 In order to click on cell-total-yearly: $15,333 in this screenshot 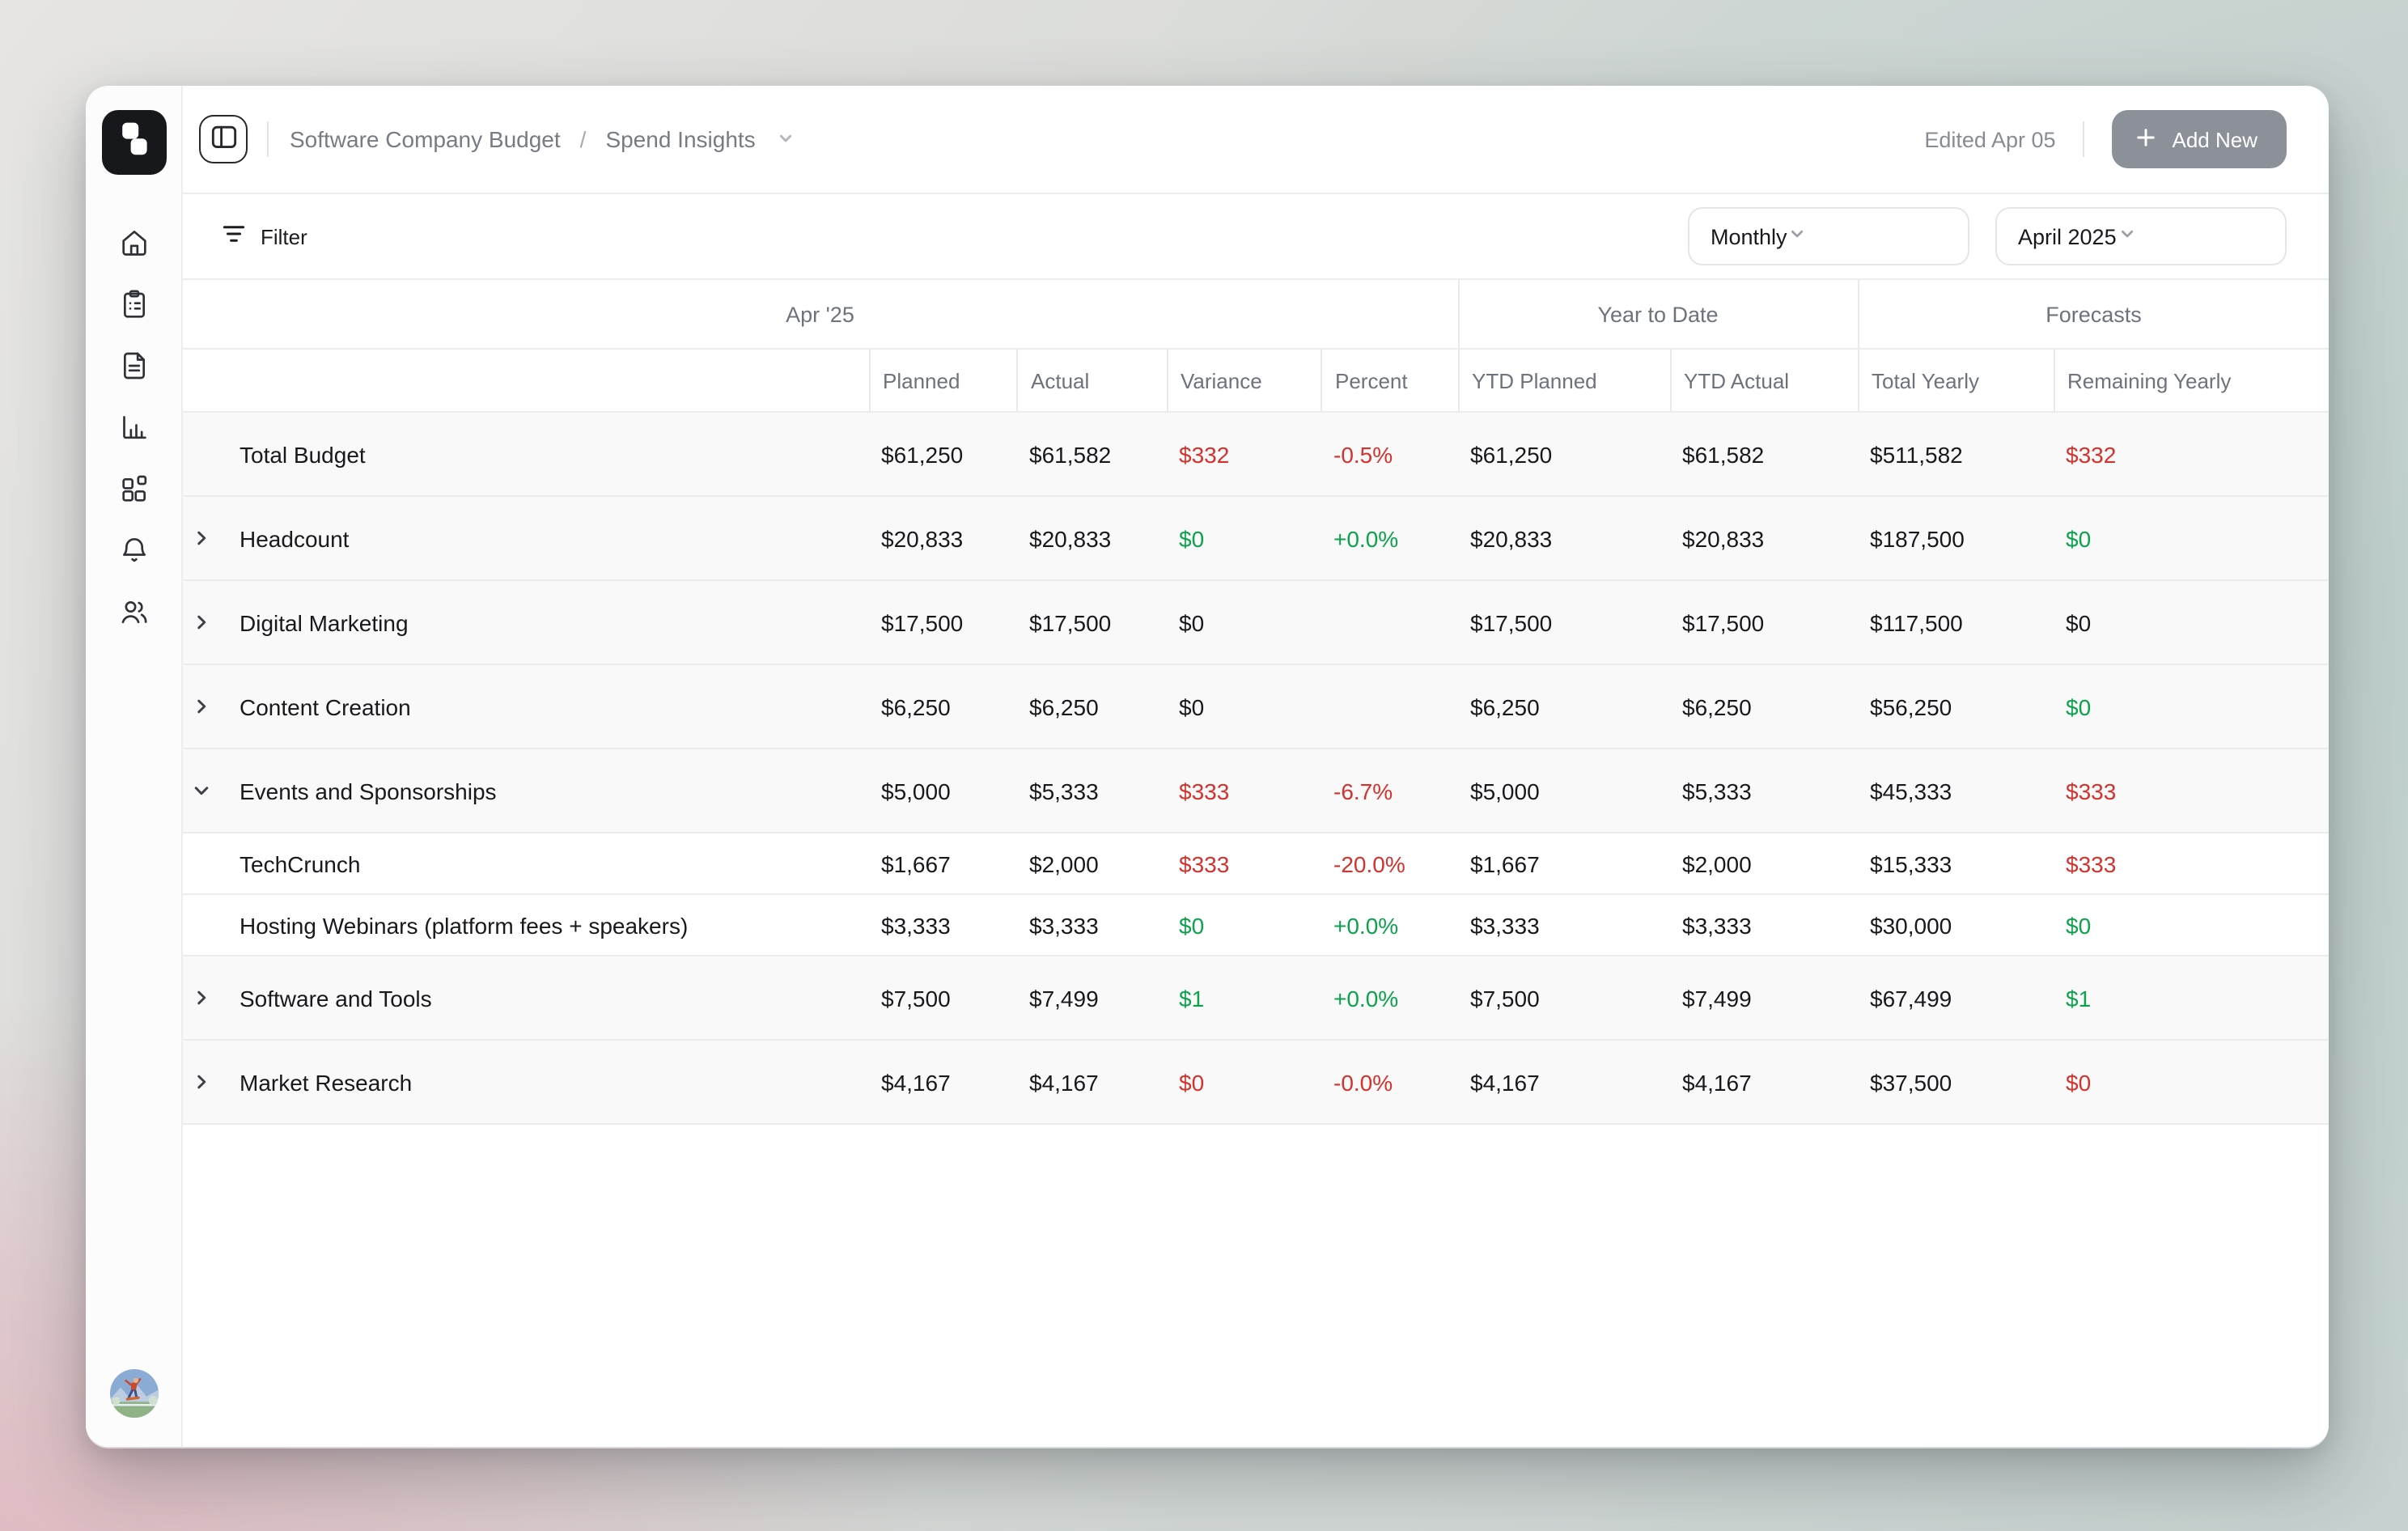, I will do `click(1911, 863)`.